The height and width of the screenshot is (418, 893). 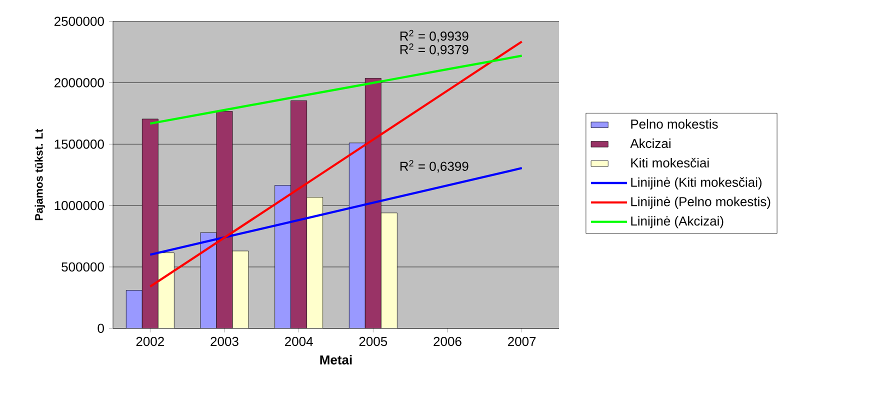 What do you see at coordinates (101, 328) in the screenshot?
I see `y-tick-label: 0` at bounding box center [101, 328].